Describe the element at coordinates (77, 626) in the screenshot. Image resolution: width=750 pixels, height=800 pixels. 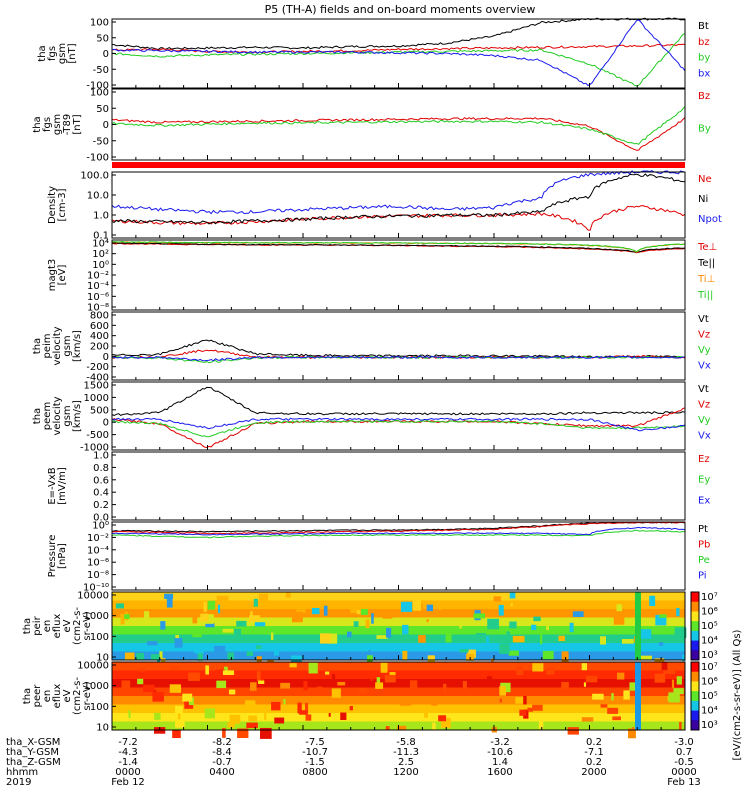
I see `ylabel-line: (cm2-s-` at that location.